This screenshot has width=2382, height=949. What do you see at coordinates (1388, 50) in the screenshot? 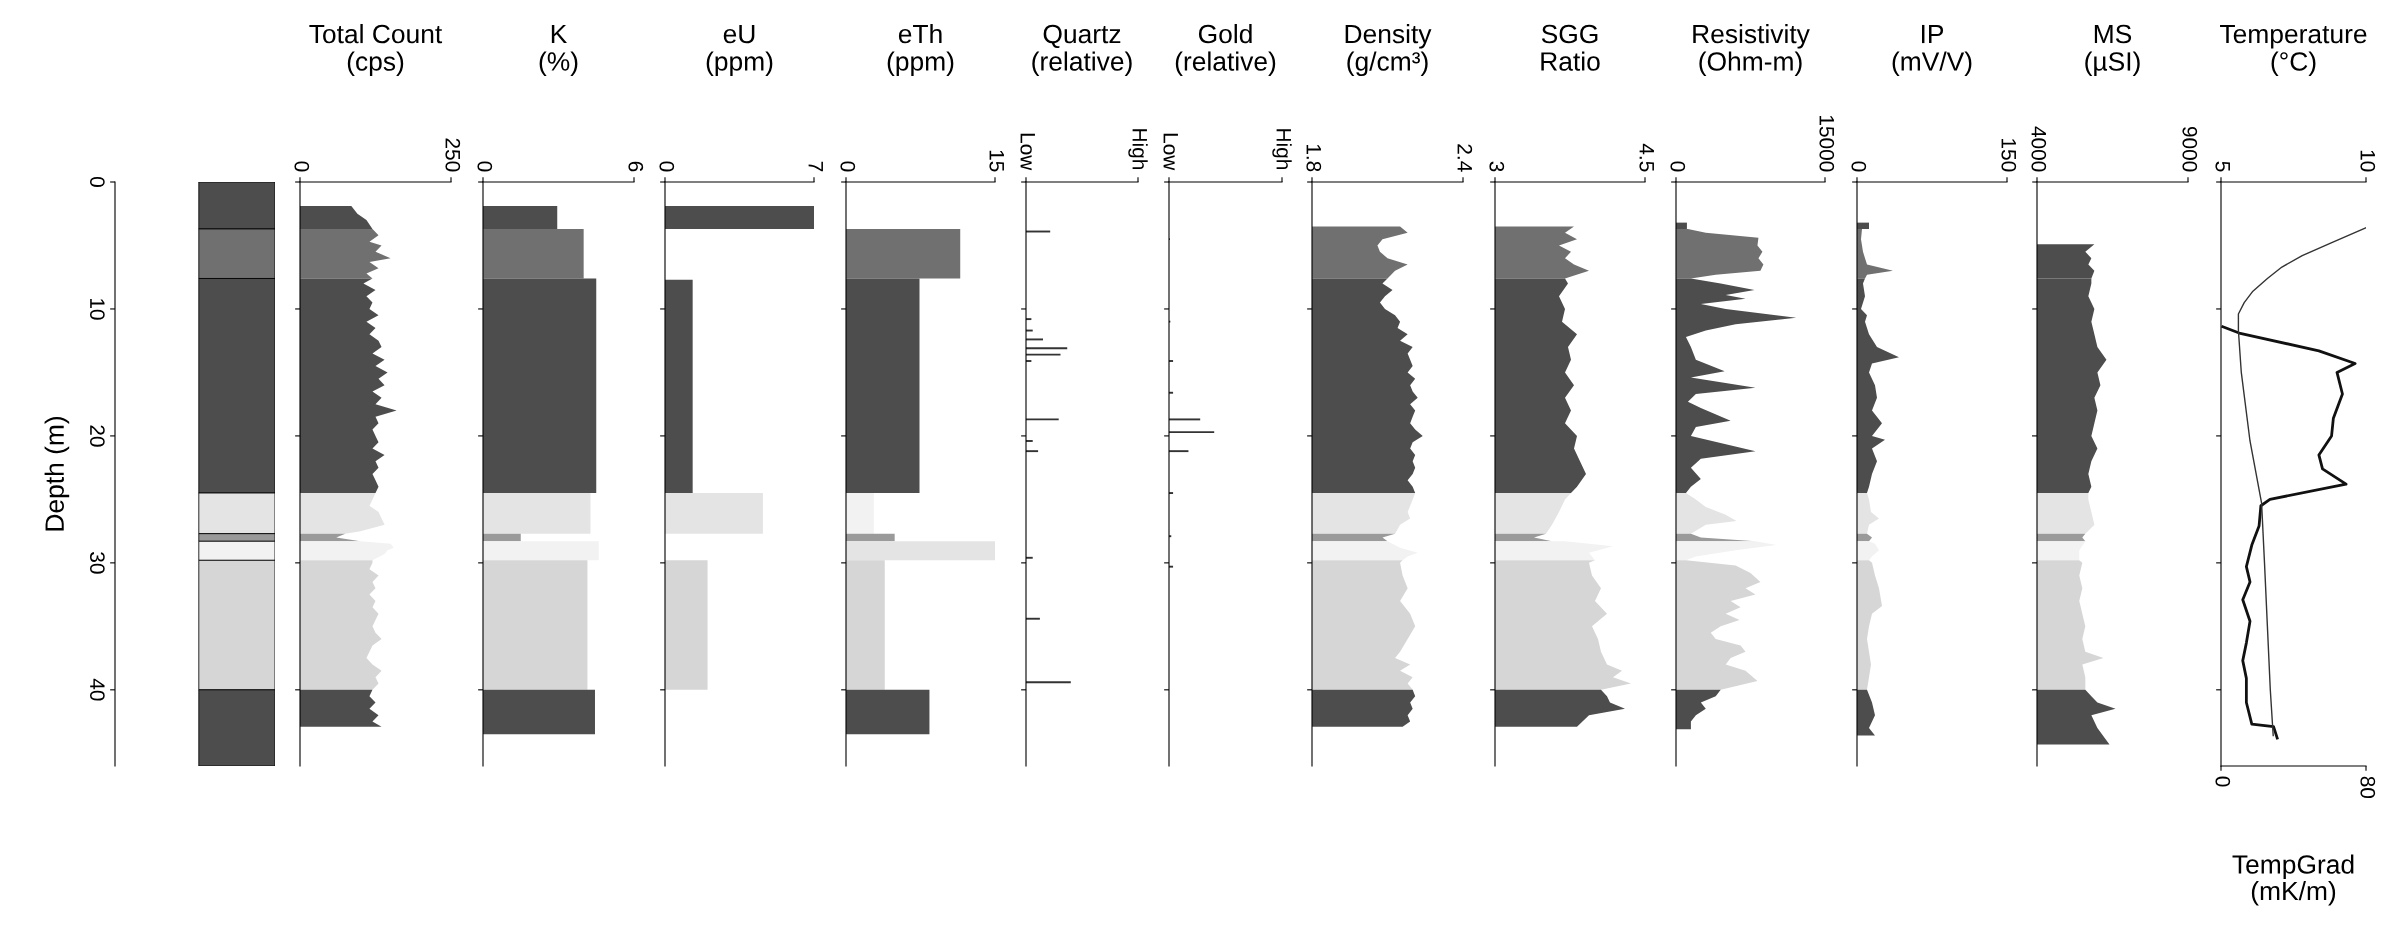
I see `chart-title: Density (g/cm³)` at bounding box center [1388, 50].